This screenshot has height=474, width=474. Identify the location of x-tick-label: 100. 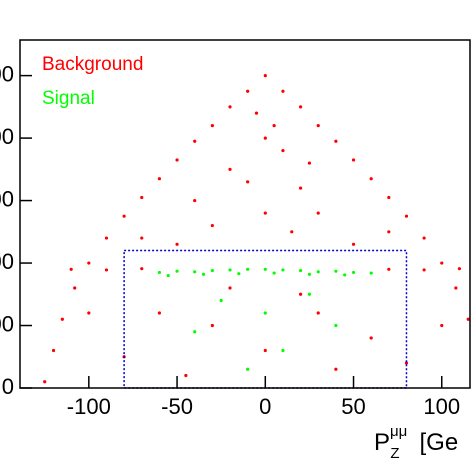
(441, 406).